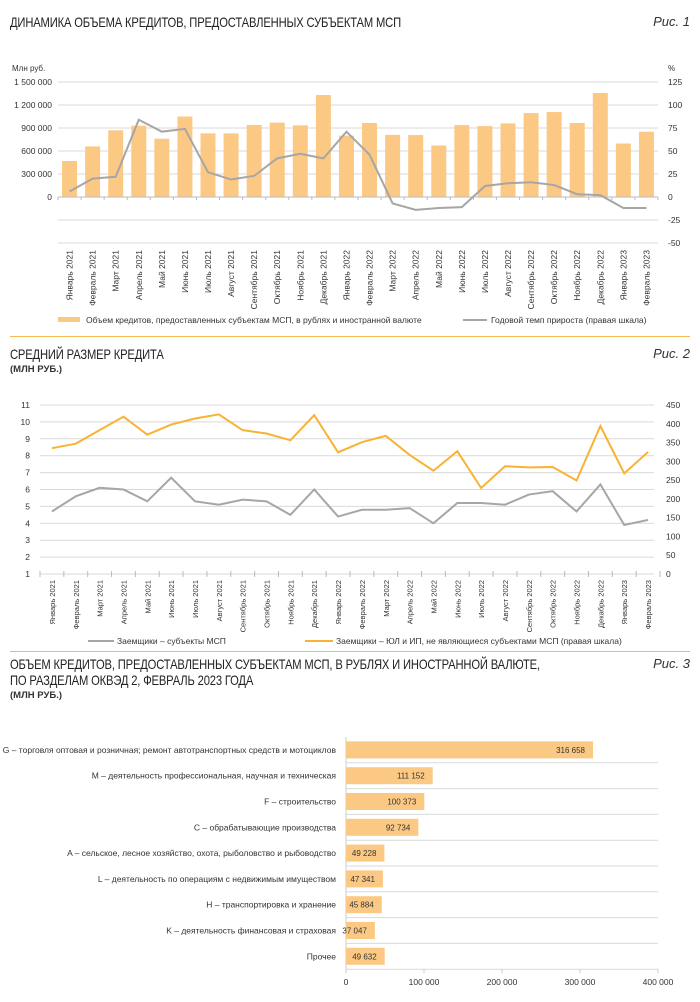 The height and width of the screenshot is (1002, 700). I want to click on bar-value-label: 100 373, so click(401, 802).